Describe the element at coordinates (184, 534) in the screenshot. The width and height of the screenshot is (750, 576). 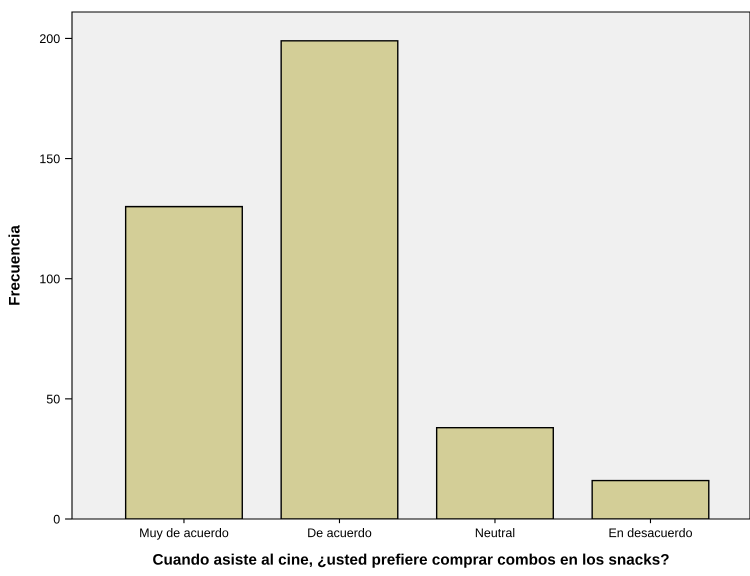
I see `x-tick-label: Muy de acuerdo` at that location.